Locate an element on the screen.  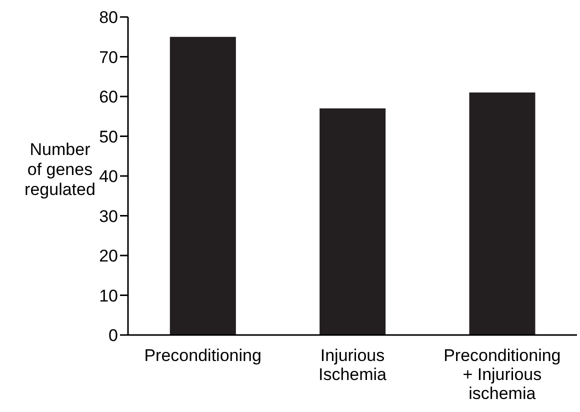
y-axis-title: Number of genes regulated is located at coordinates (60, 169).